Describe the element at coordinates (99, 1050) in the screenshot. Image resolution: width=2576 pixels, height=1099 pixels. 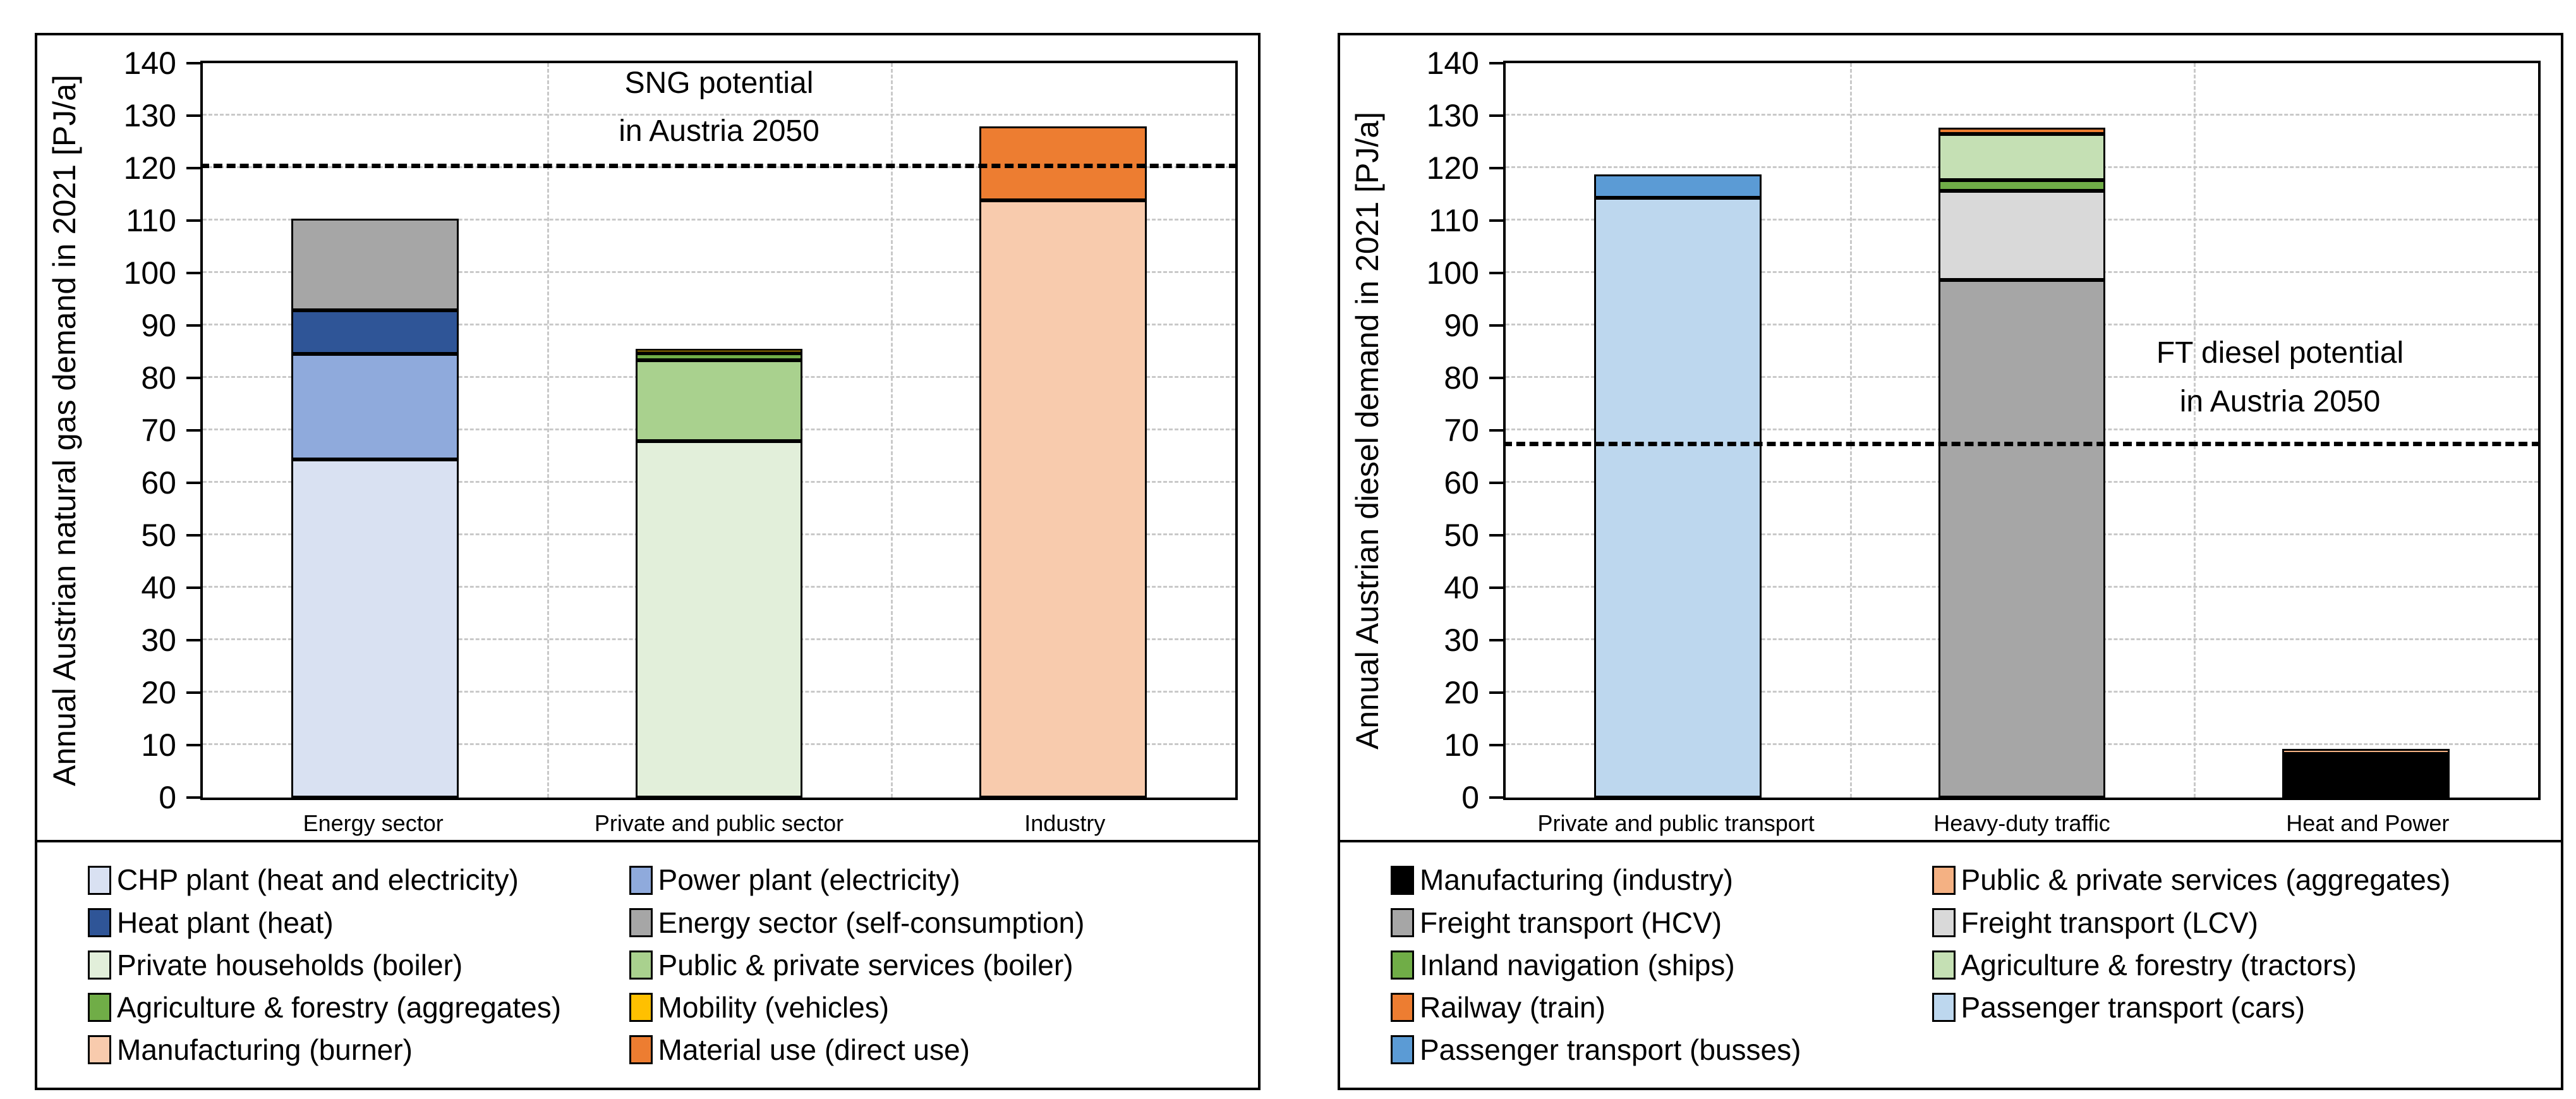
I see `legend-swatch-manufacturing-burner` at that location.